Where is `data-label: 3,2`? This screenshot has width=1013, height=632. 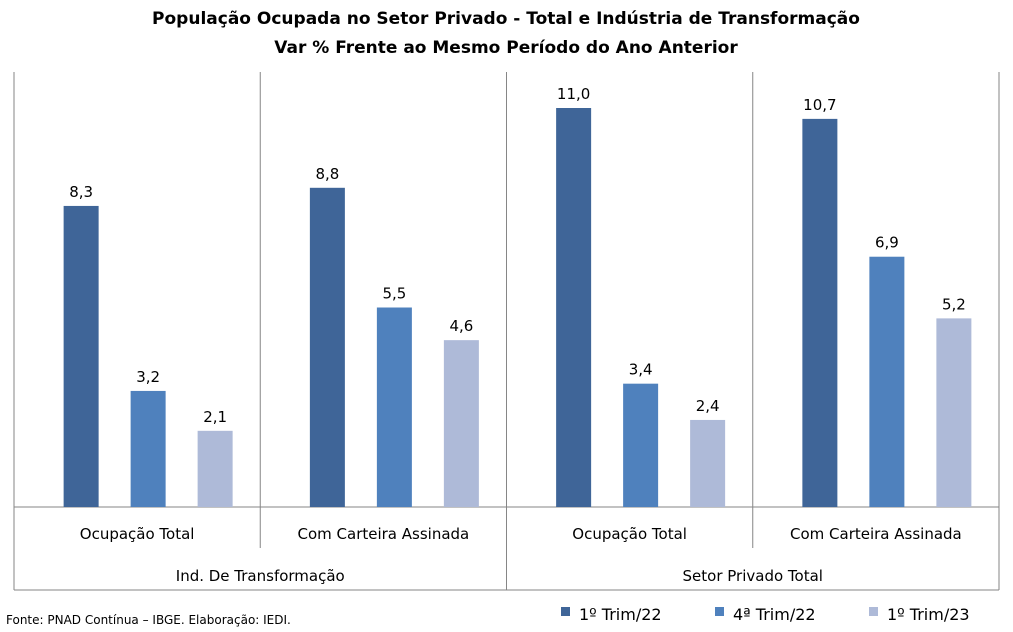 data-label: 3,2 is located at coordinates (148, 377).